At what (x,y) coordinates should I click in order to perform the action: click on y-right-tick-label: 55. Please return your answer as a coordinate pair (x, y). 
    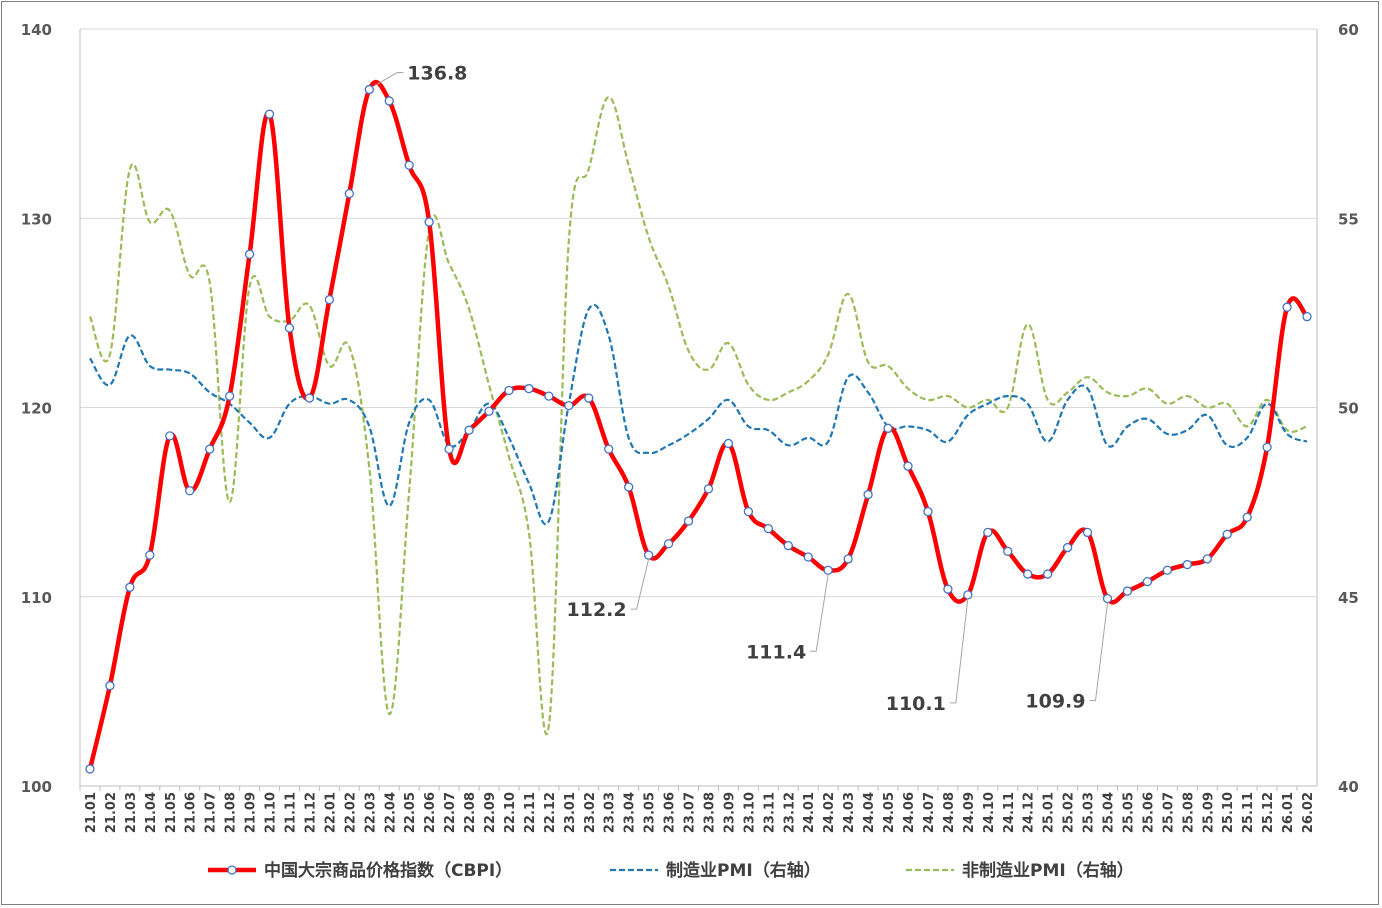
    Looking at the image, I should click on (1348, 219).